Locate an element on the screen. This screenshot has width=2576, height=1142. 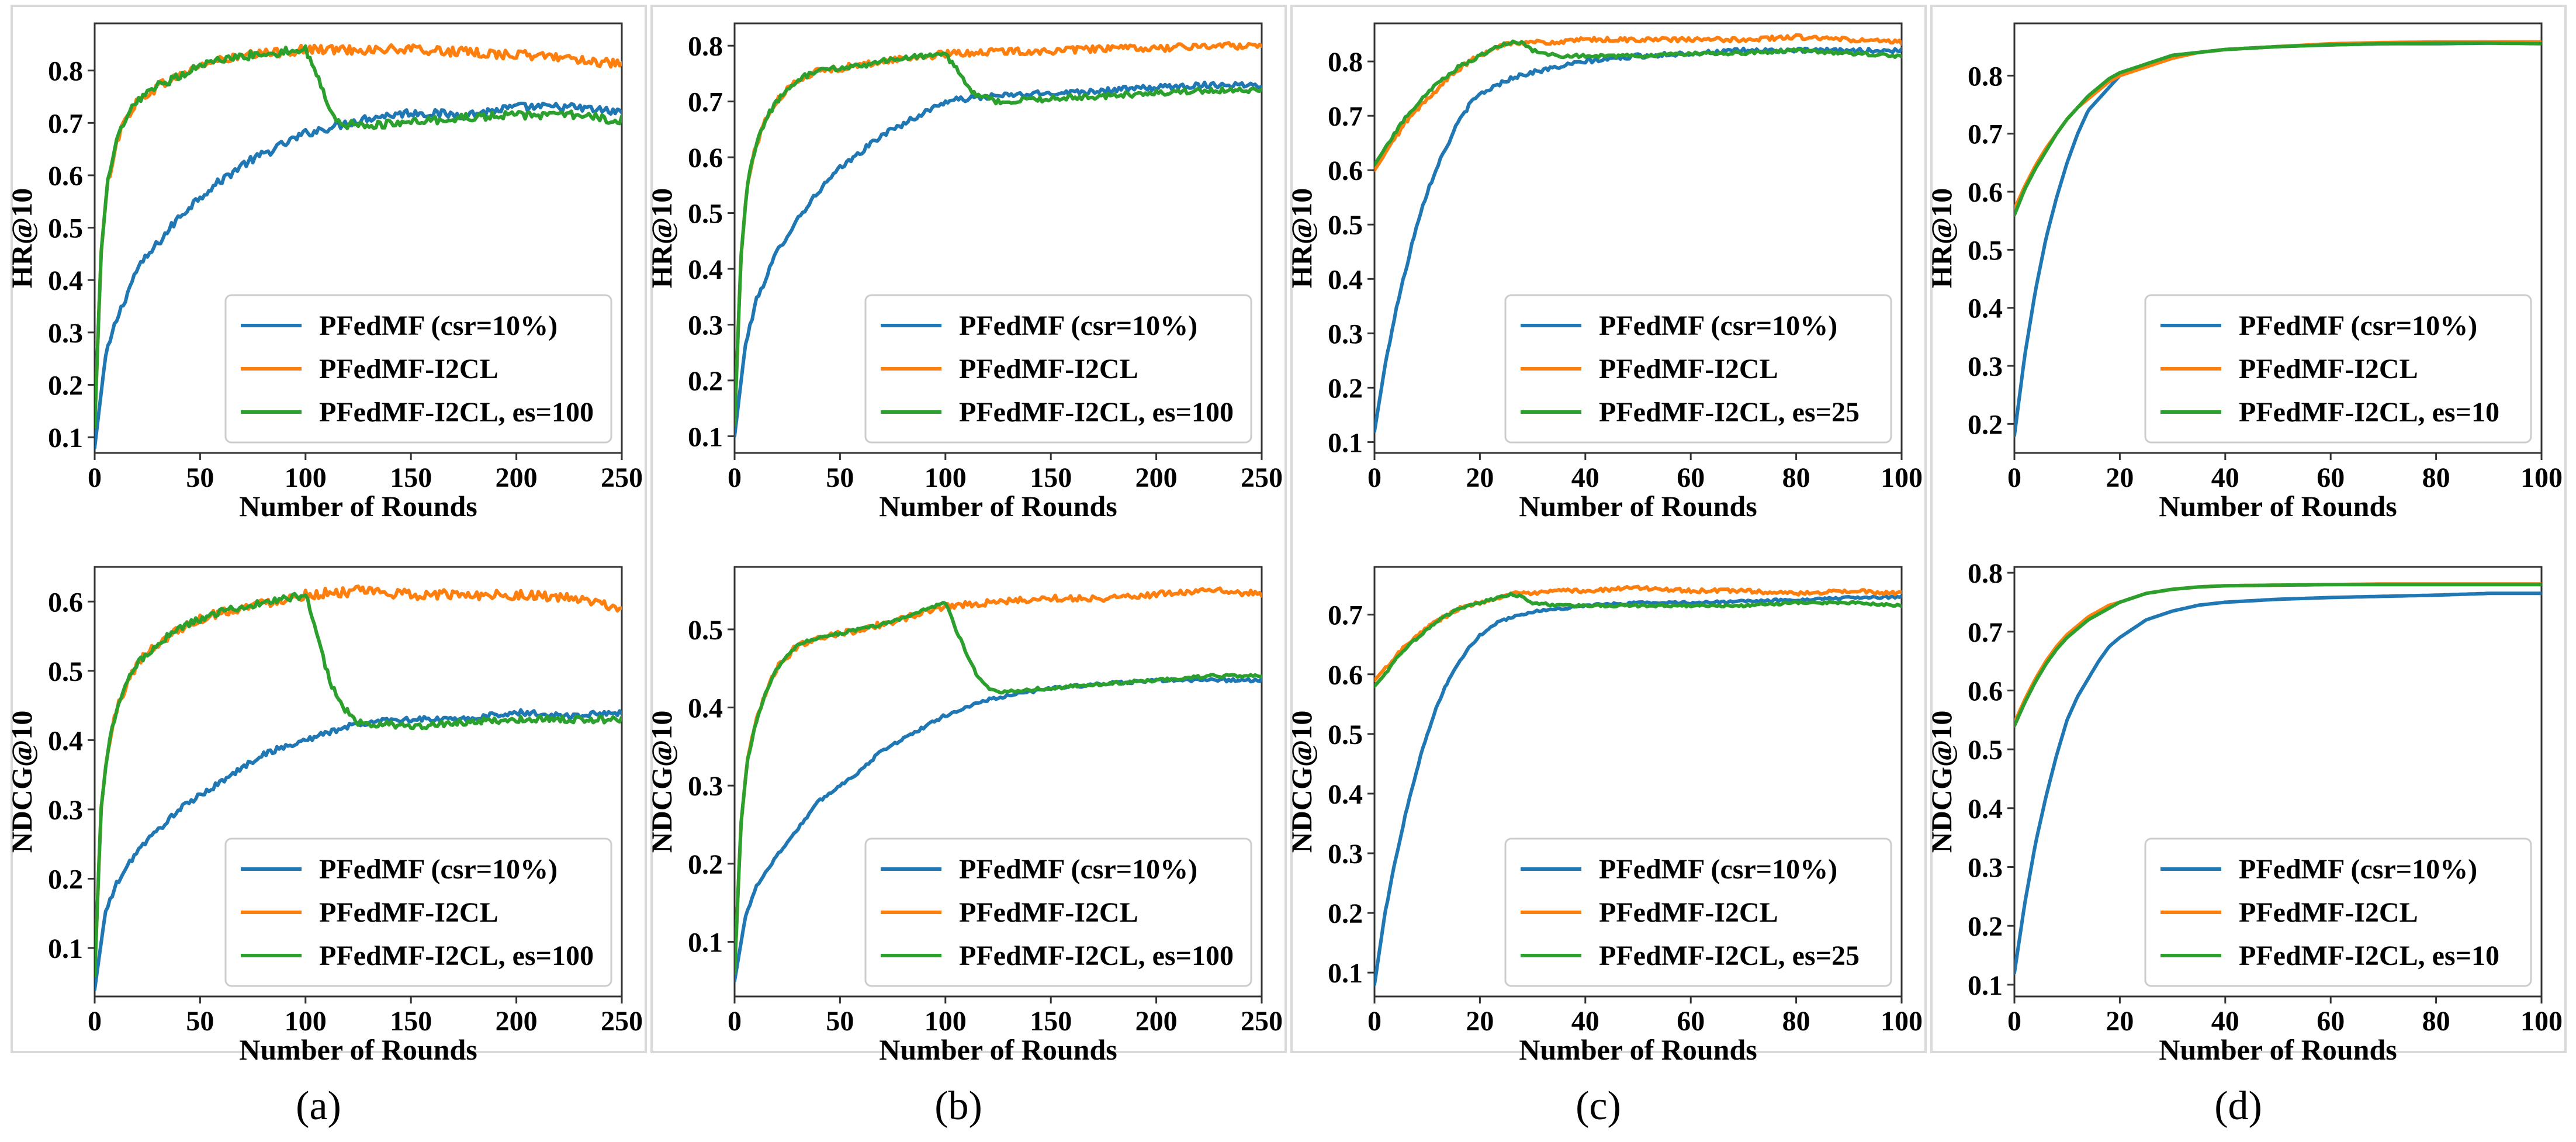
x-tick-label: 200 is located at coordinates (517, 1021).